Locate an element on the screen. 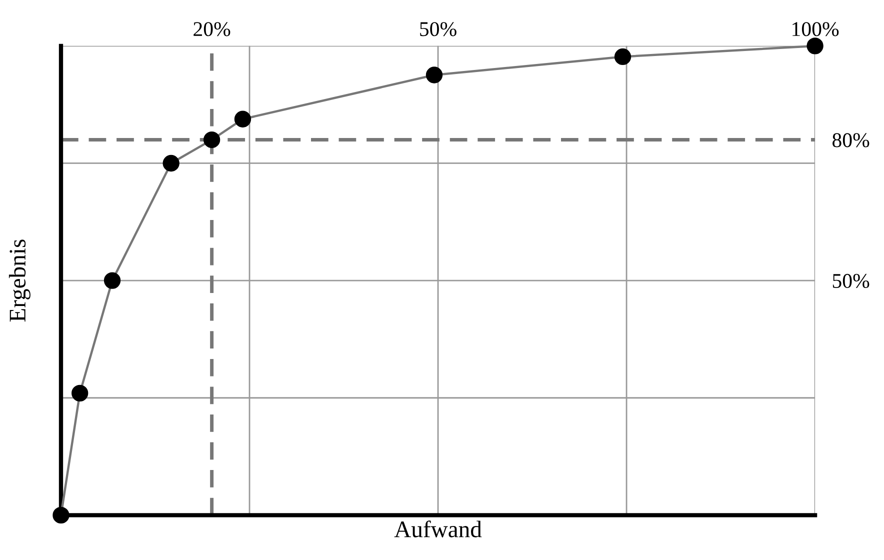 Image resolution: width=884 pixels, height=560 pixels. y-axis-title: Ergebnis is located at coordinates (19, 281).